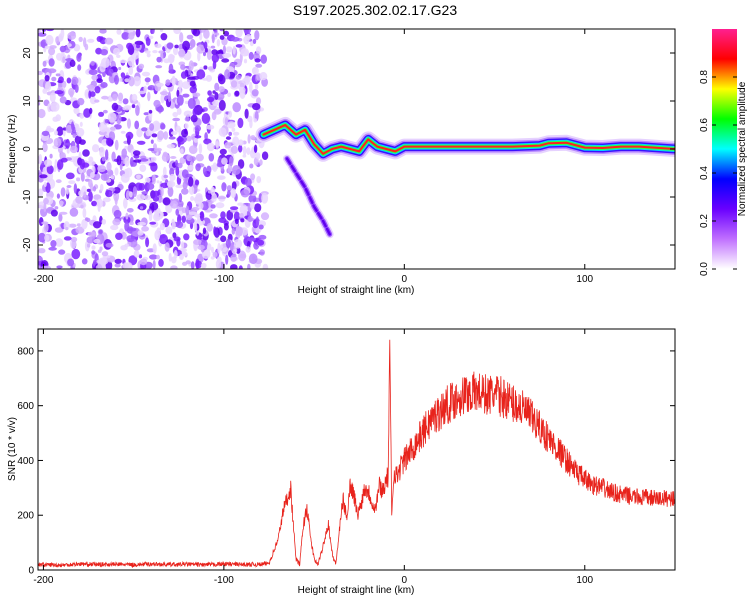 Image resolution: width=750 pixels, height=600 pixels. What do you see at coordinates (12, 149) in the screenshot?
I see `spectrogram-y-label: Frequency (Hz)` at bounding box center [12, 149].